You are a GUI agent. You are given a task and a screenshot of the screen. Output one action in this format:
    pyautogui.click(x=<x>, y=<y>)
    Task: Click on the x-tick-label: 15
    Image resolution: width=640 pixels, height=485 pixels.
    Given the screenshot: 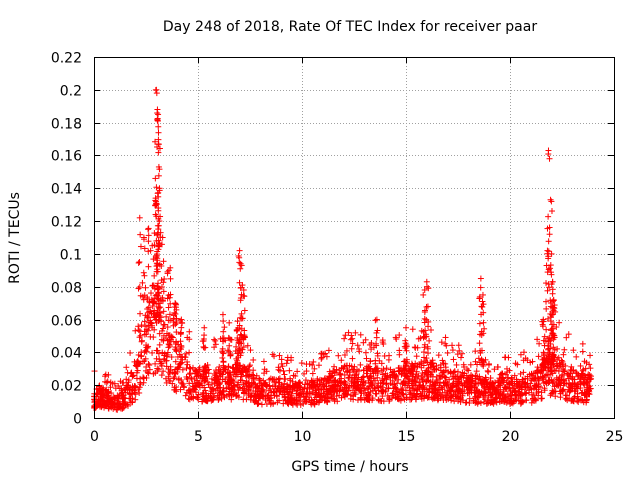 What is the action you would take?
    pyautogui.click(x=407, y=437)
    